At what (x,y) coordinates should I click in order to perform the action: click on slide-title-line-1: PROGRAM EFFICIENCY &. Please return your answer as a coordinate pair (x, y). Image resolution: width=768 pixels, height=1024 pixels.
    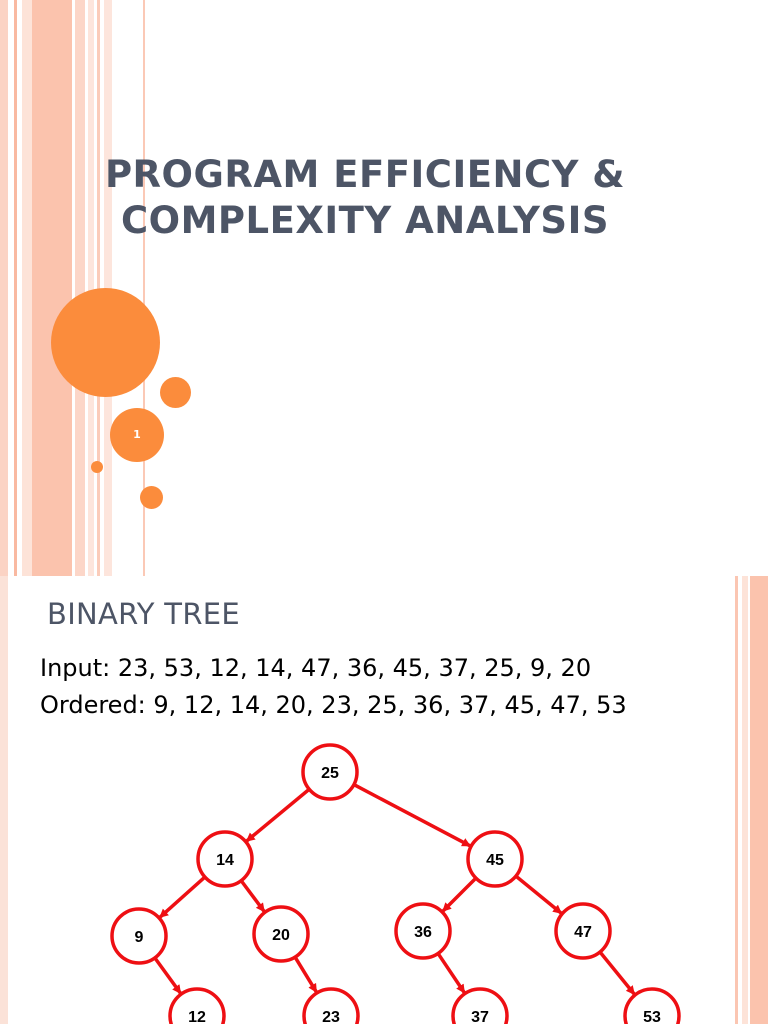
    Looking at the image, I should click on (365, 174).